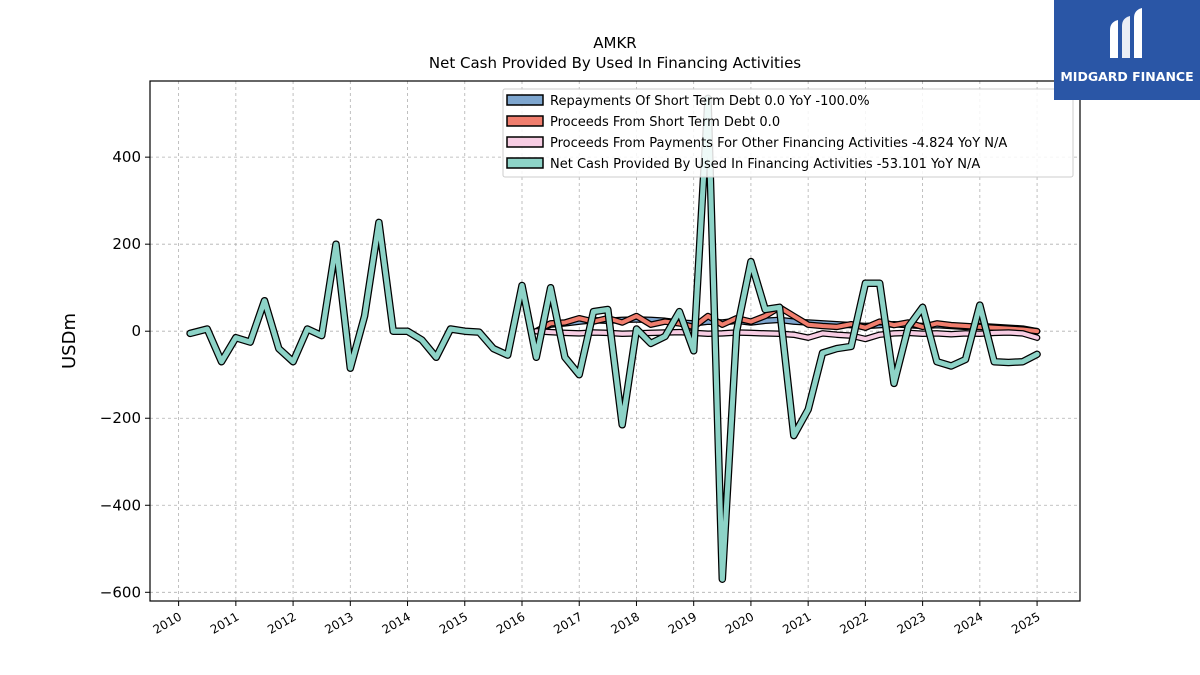 The height and width of the screenshot is (675, 1200). Describe the element at coordinates (911, 622) in the screenshot. I see `x-tick-label: 2023` at that location.